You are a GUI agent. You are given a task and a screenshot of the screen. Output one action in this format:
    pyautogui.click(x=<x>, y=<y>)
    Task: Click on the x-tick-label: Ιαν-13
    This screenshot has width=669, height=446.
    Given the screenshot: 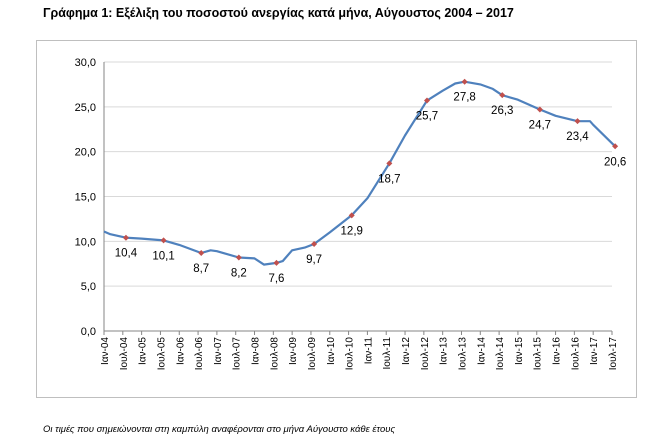 What is the action you would take?
    pyautogui.click(x=444, y=351)
    